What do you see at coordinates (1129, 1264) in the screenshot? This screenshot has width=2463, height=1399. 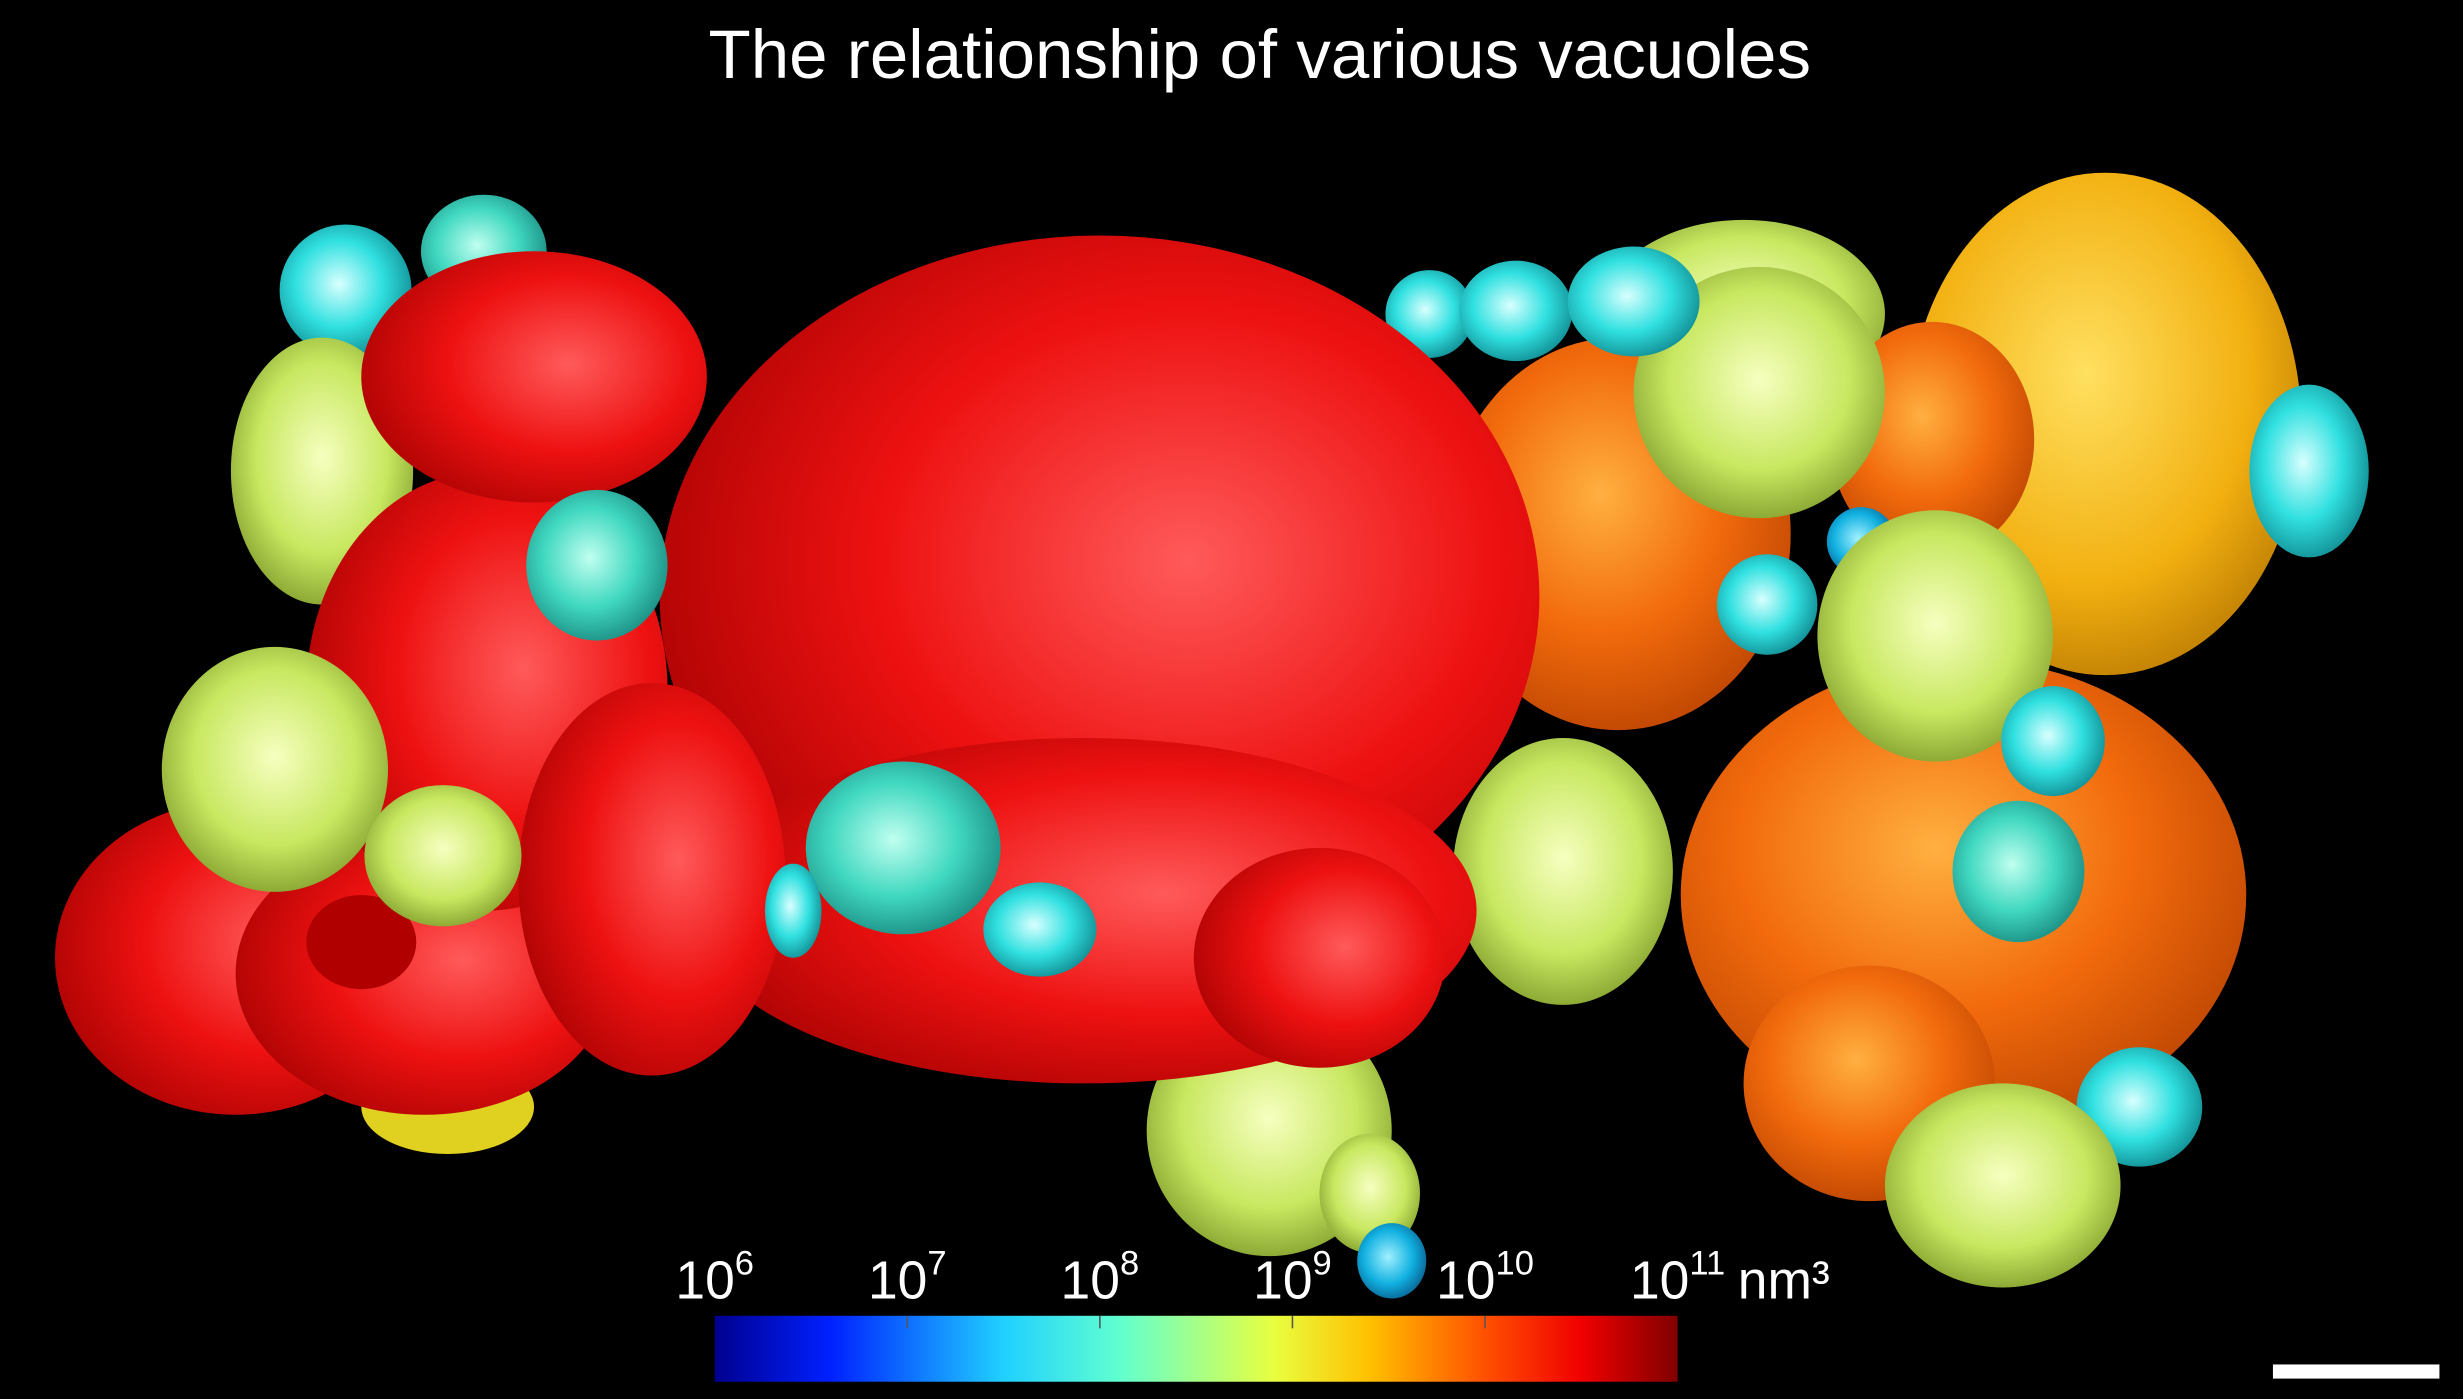 I see `tick-exponent: 8` at bounding box center [1129, 1264].